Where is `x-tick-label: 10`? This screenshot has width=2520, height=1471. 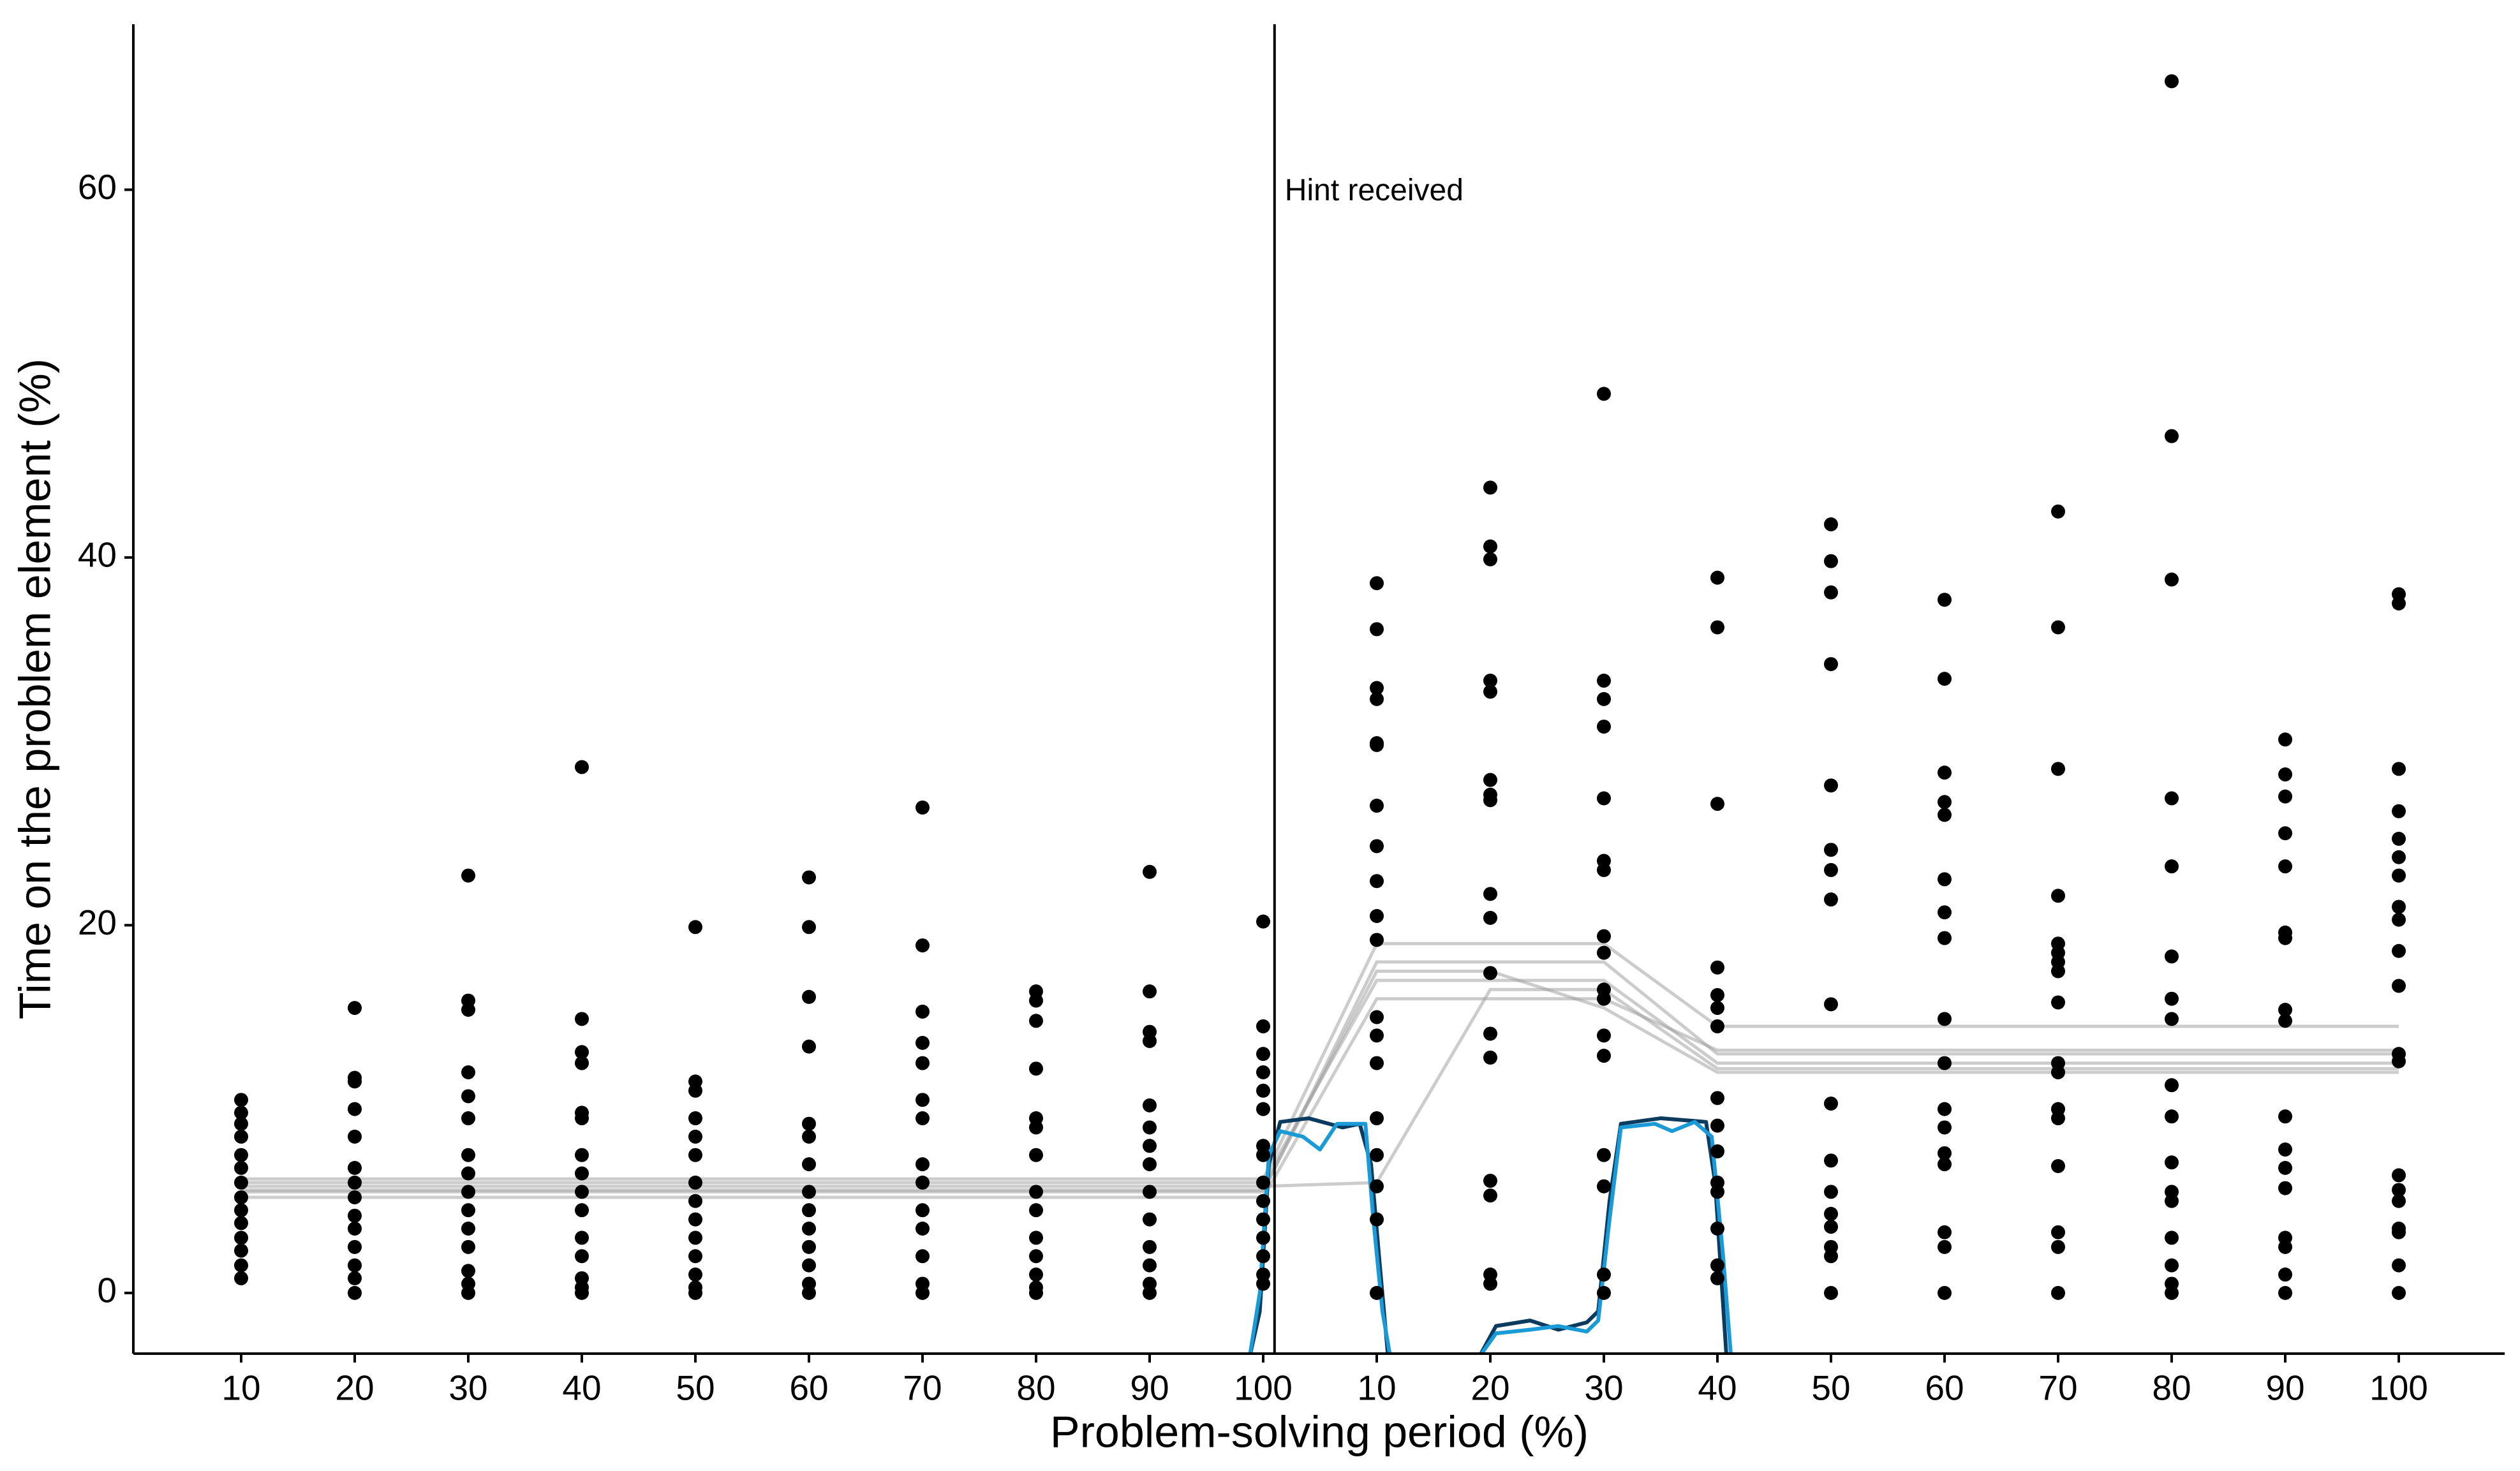
x-tick-label: 10 is located at coordinates (1376, 1388).